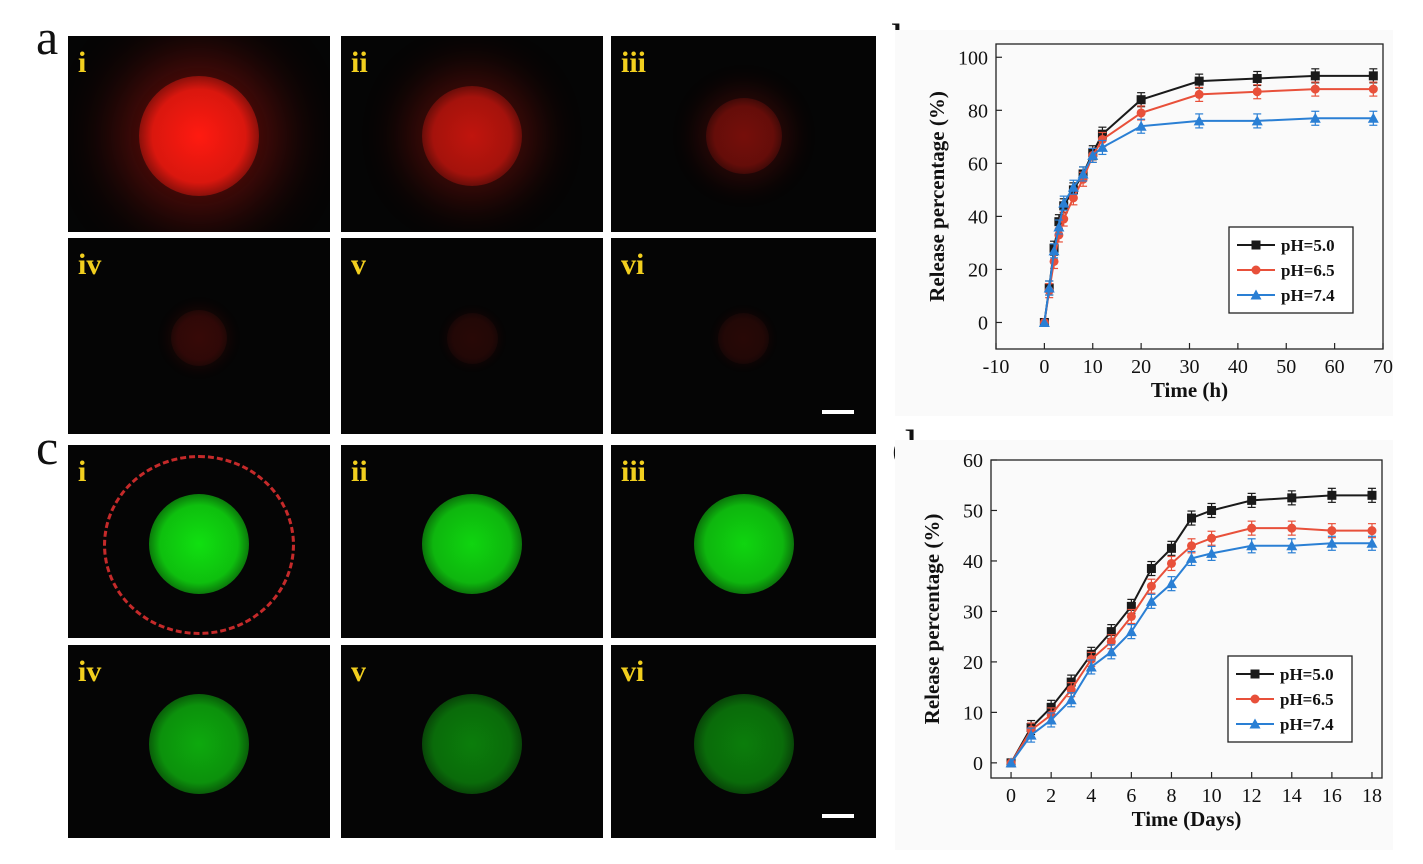 The image size is (1423, 864). Describe the element at coordinates (90, 671) in the screenshot. I see `micrograph-label: iv` at that location.